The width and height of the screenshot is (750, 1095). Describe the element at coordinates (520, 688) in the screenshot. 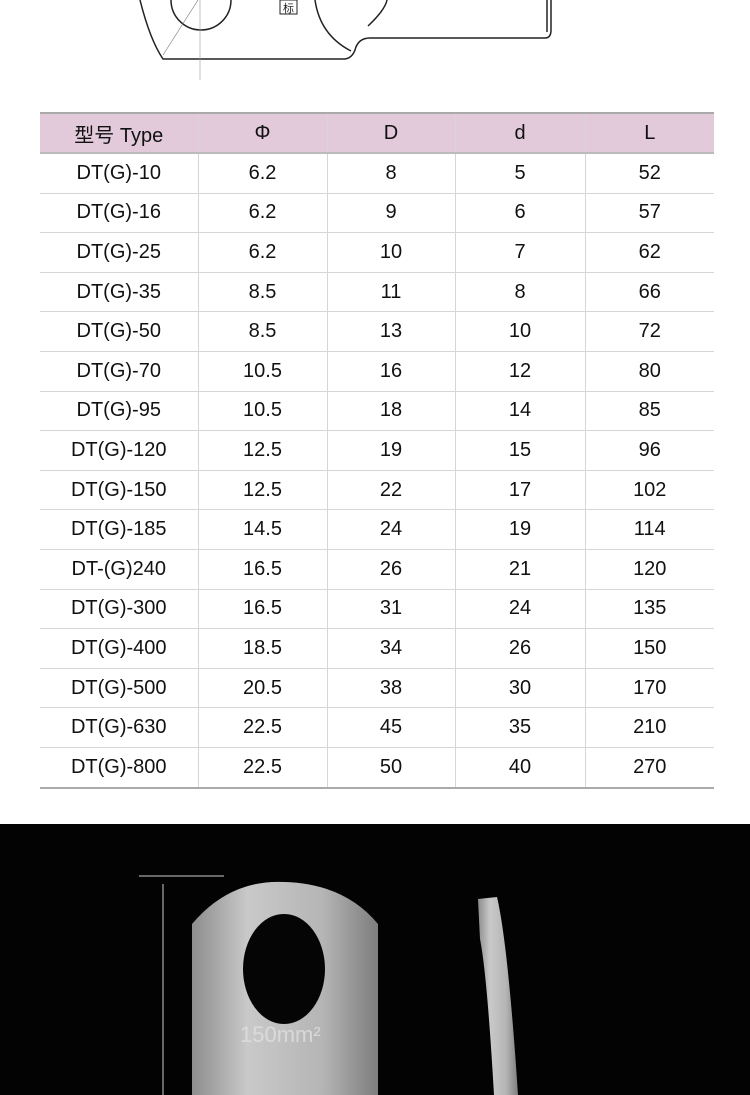

I see `table-cell: 30` at that location.